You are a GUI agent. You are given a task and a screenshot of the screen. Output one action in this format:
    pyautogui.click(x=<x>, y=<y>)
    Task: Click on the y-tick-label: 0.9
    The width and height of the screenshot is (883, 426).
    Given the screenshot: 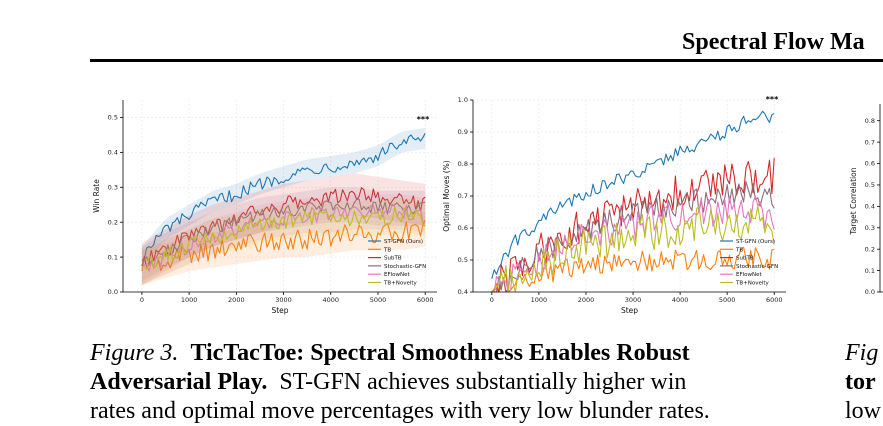 What is the action you would take?
    pyautogui.click(x=463, y=132)
    